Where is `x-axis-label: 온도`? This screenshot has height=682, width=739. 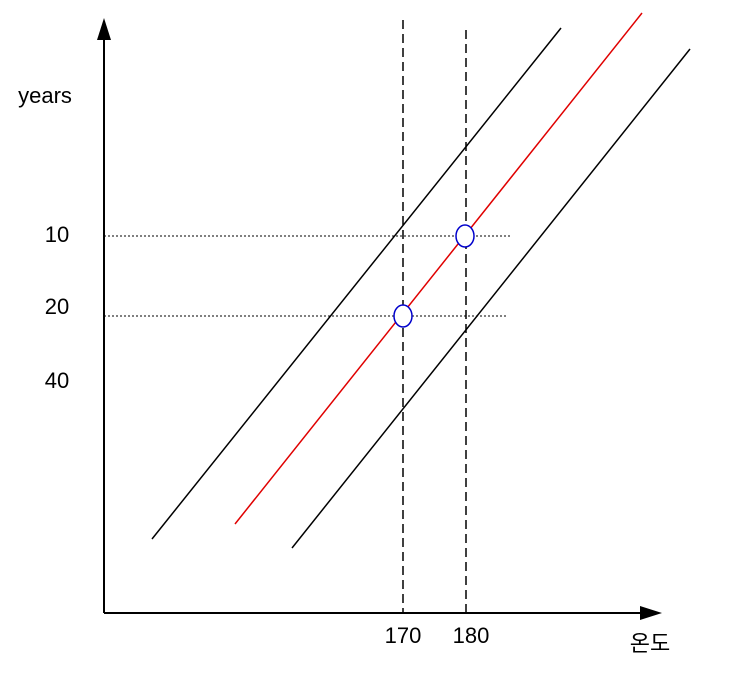 x-axis-label: 온도 is located at coordinates (650, 643).